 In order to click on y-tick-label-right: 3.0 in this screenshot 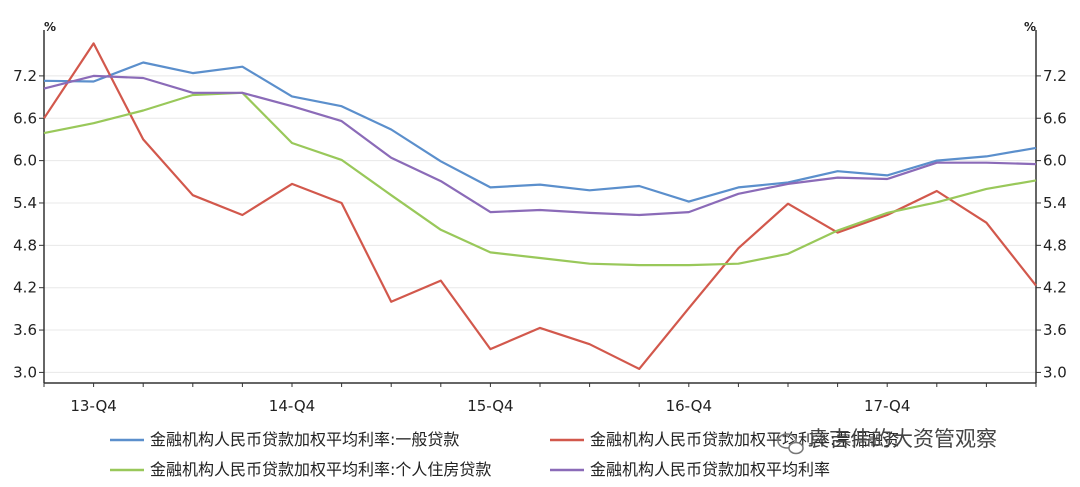, I will do `click(1055, 372)`.